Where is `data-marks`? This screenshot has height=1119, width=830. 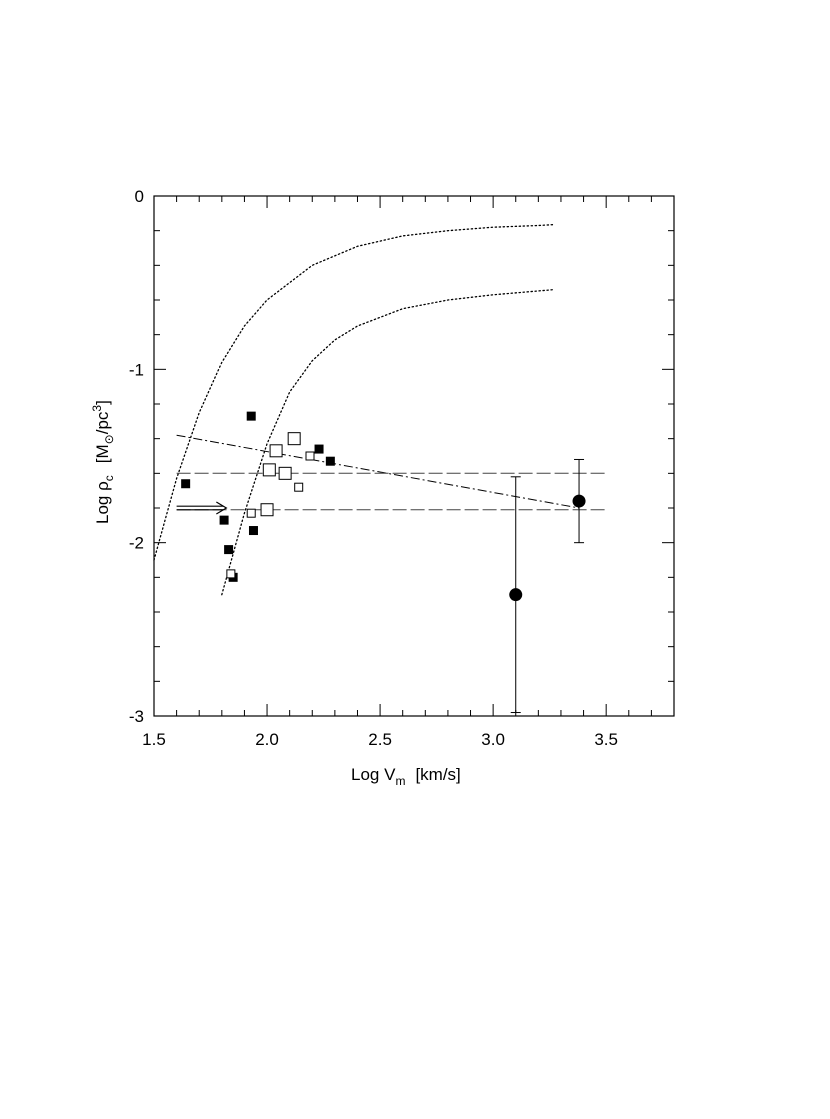
data-marks is located at coordinates (381, 562).